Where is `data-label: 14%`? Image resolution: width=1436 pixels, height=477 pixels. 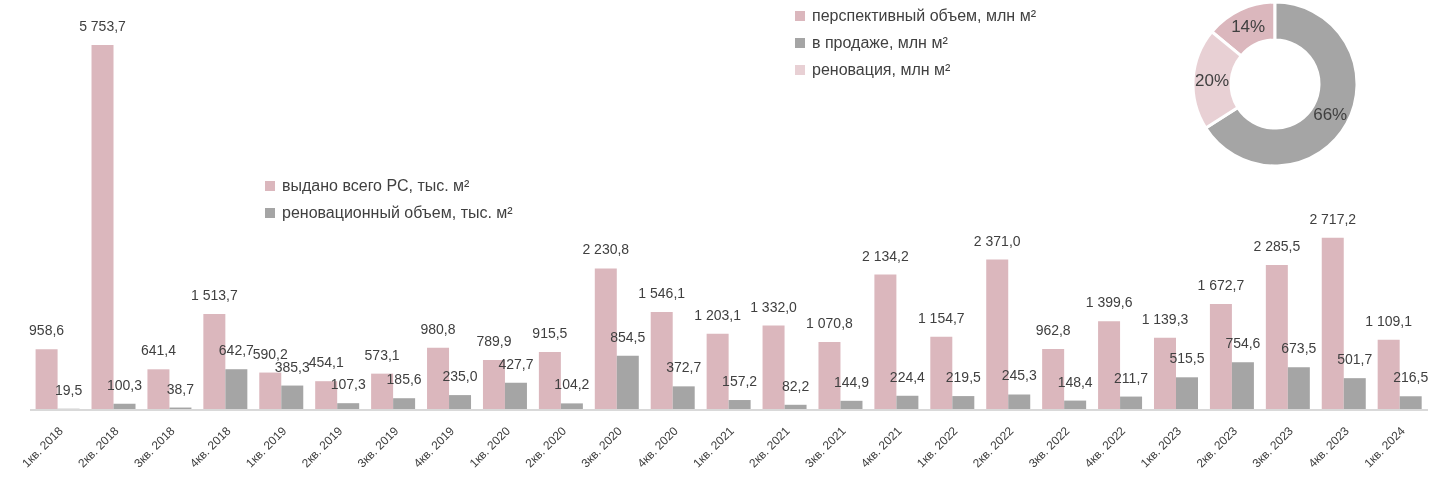 data-label: 14% is located at coordinates (1248, 27).